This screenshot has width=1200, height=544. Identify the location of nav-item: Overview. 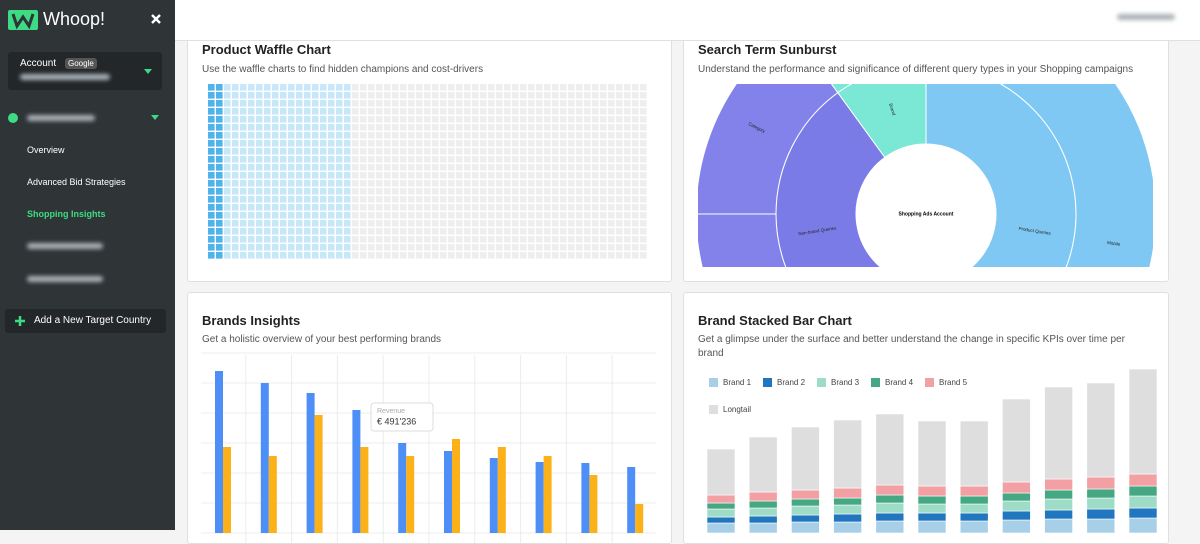
(46, 150).